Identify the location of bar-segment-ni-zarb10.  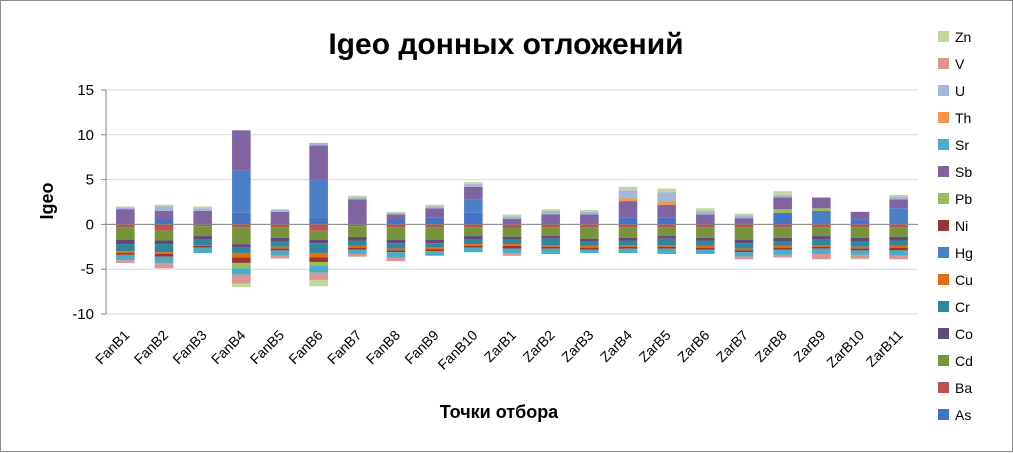
(860, 249).